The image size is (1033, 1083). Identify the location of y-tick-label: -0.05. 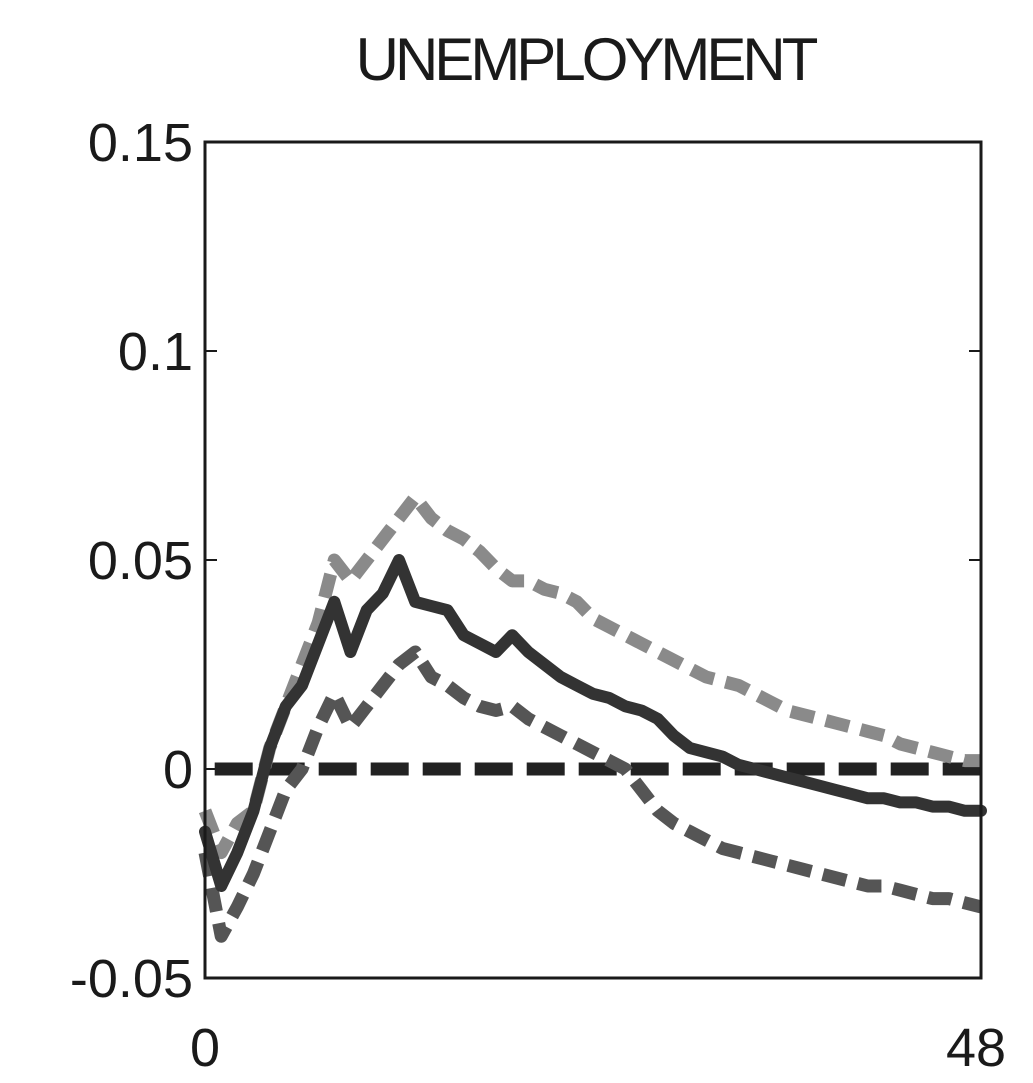
(131, 979).